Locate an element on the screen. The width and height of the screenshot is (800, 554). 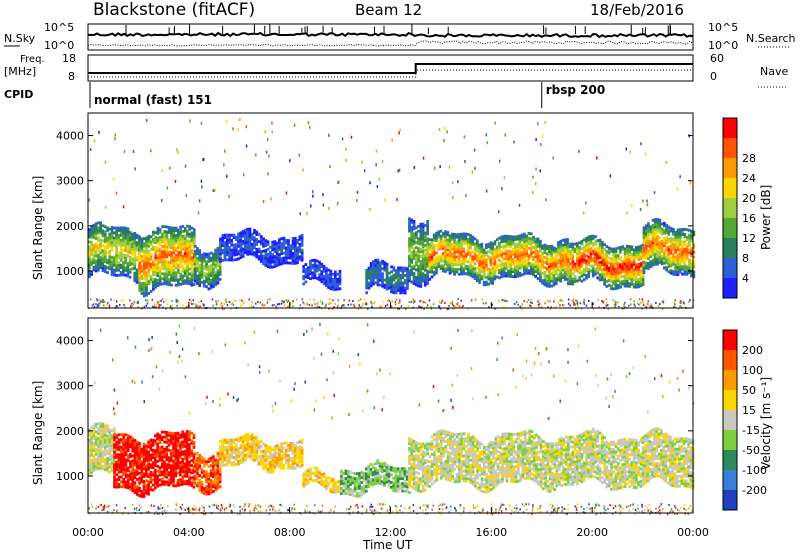
y-tick-label: 3000 is located at coordinates (70, 181).